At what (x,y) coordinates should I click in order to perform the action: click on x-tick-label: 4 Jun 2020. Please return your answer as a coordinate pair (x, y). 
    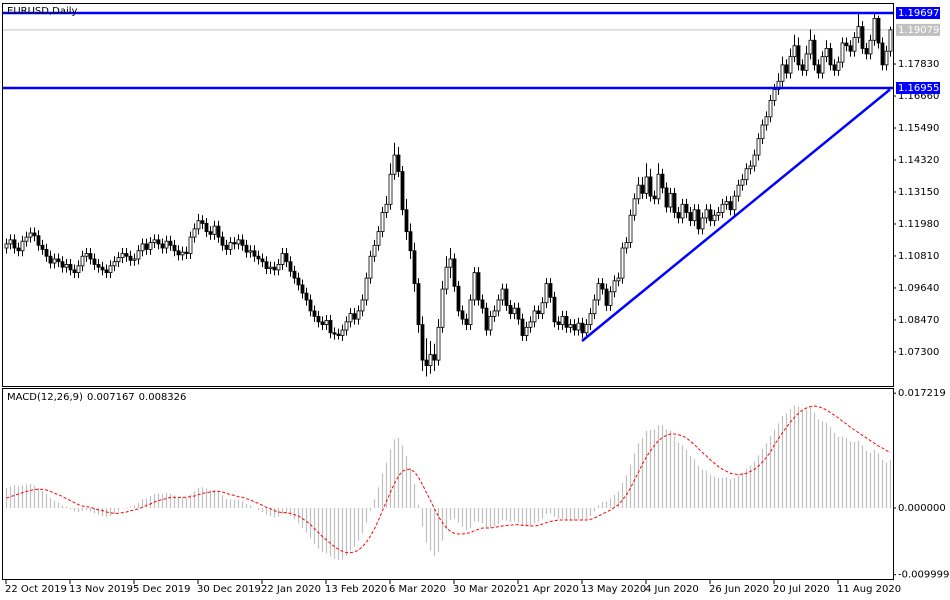
    Looking at the image, I should click on (672, 589).